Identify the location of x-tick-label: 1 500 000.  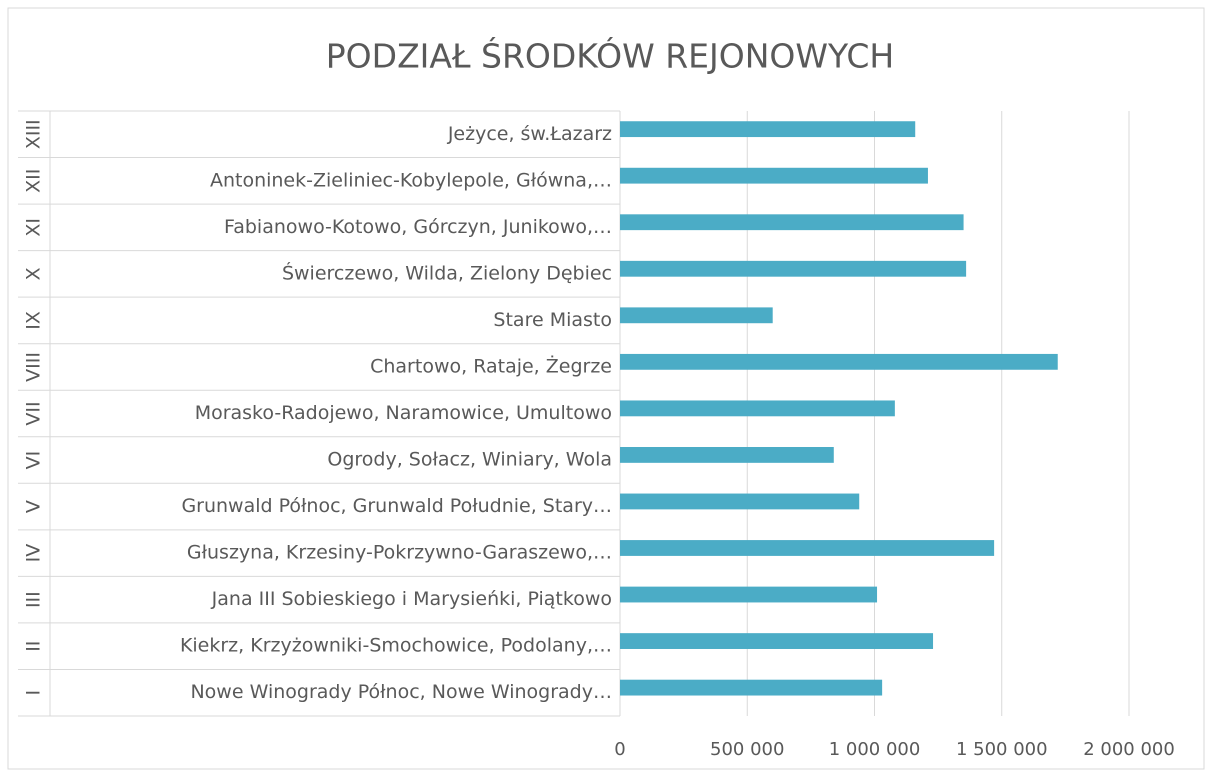
(1002, 749).